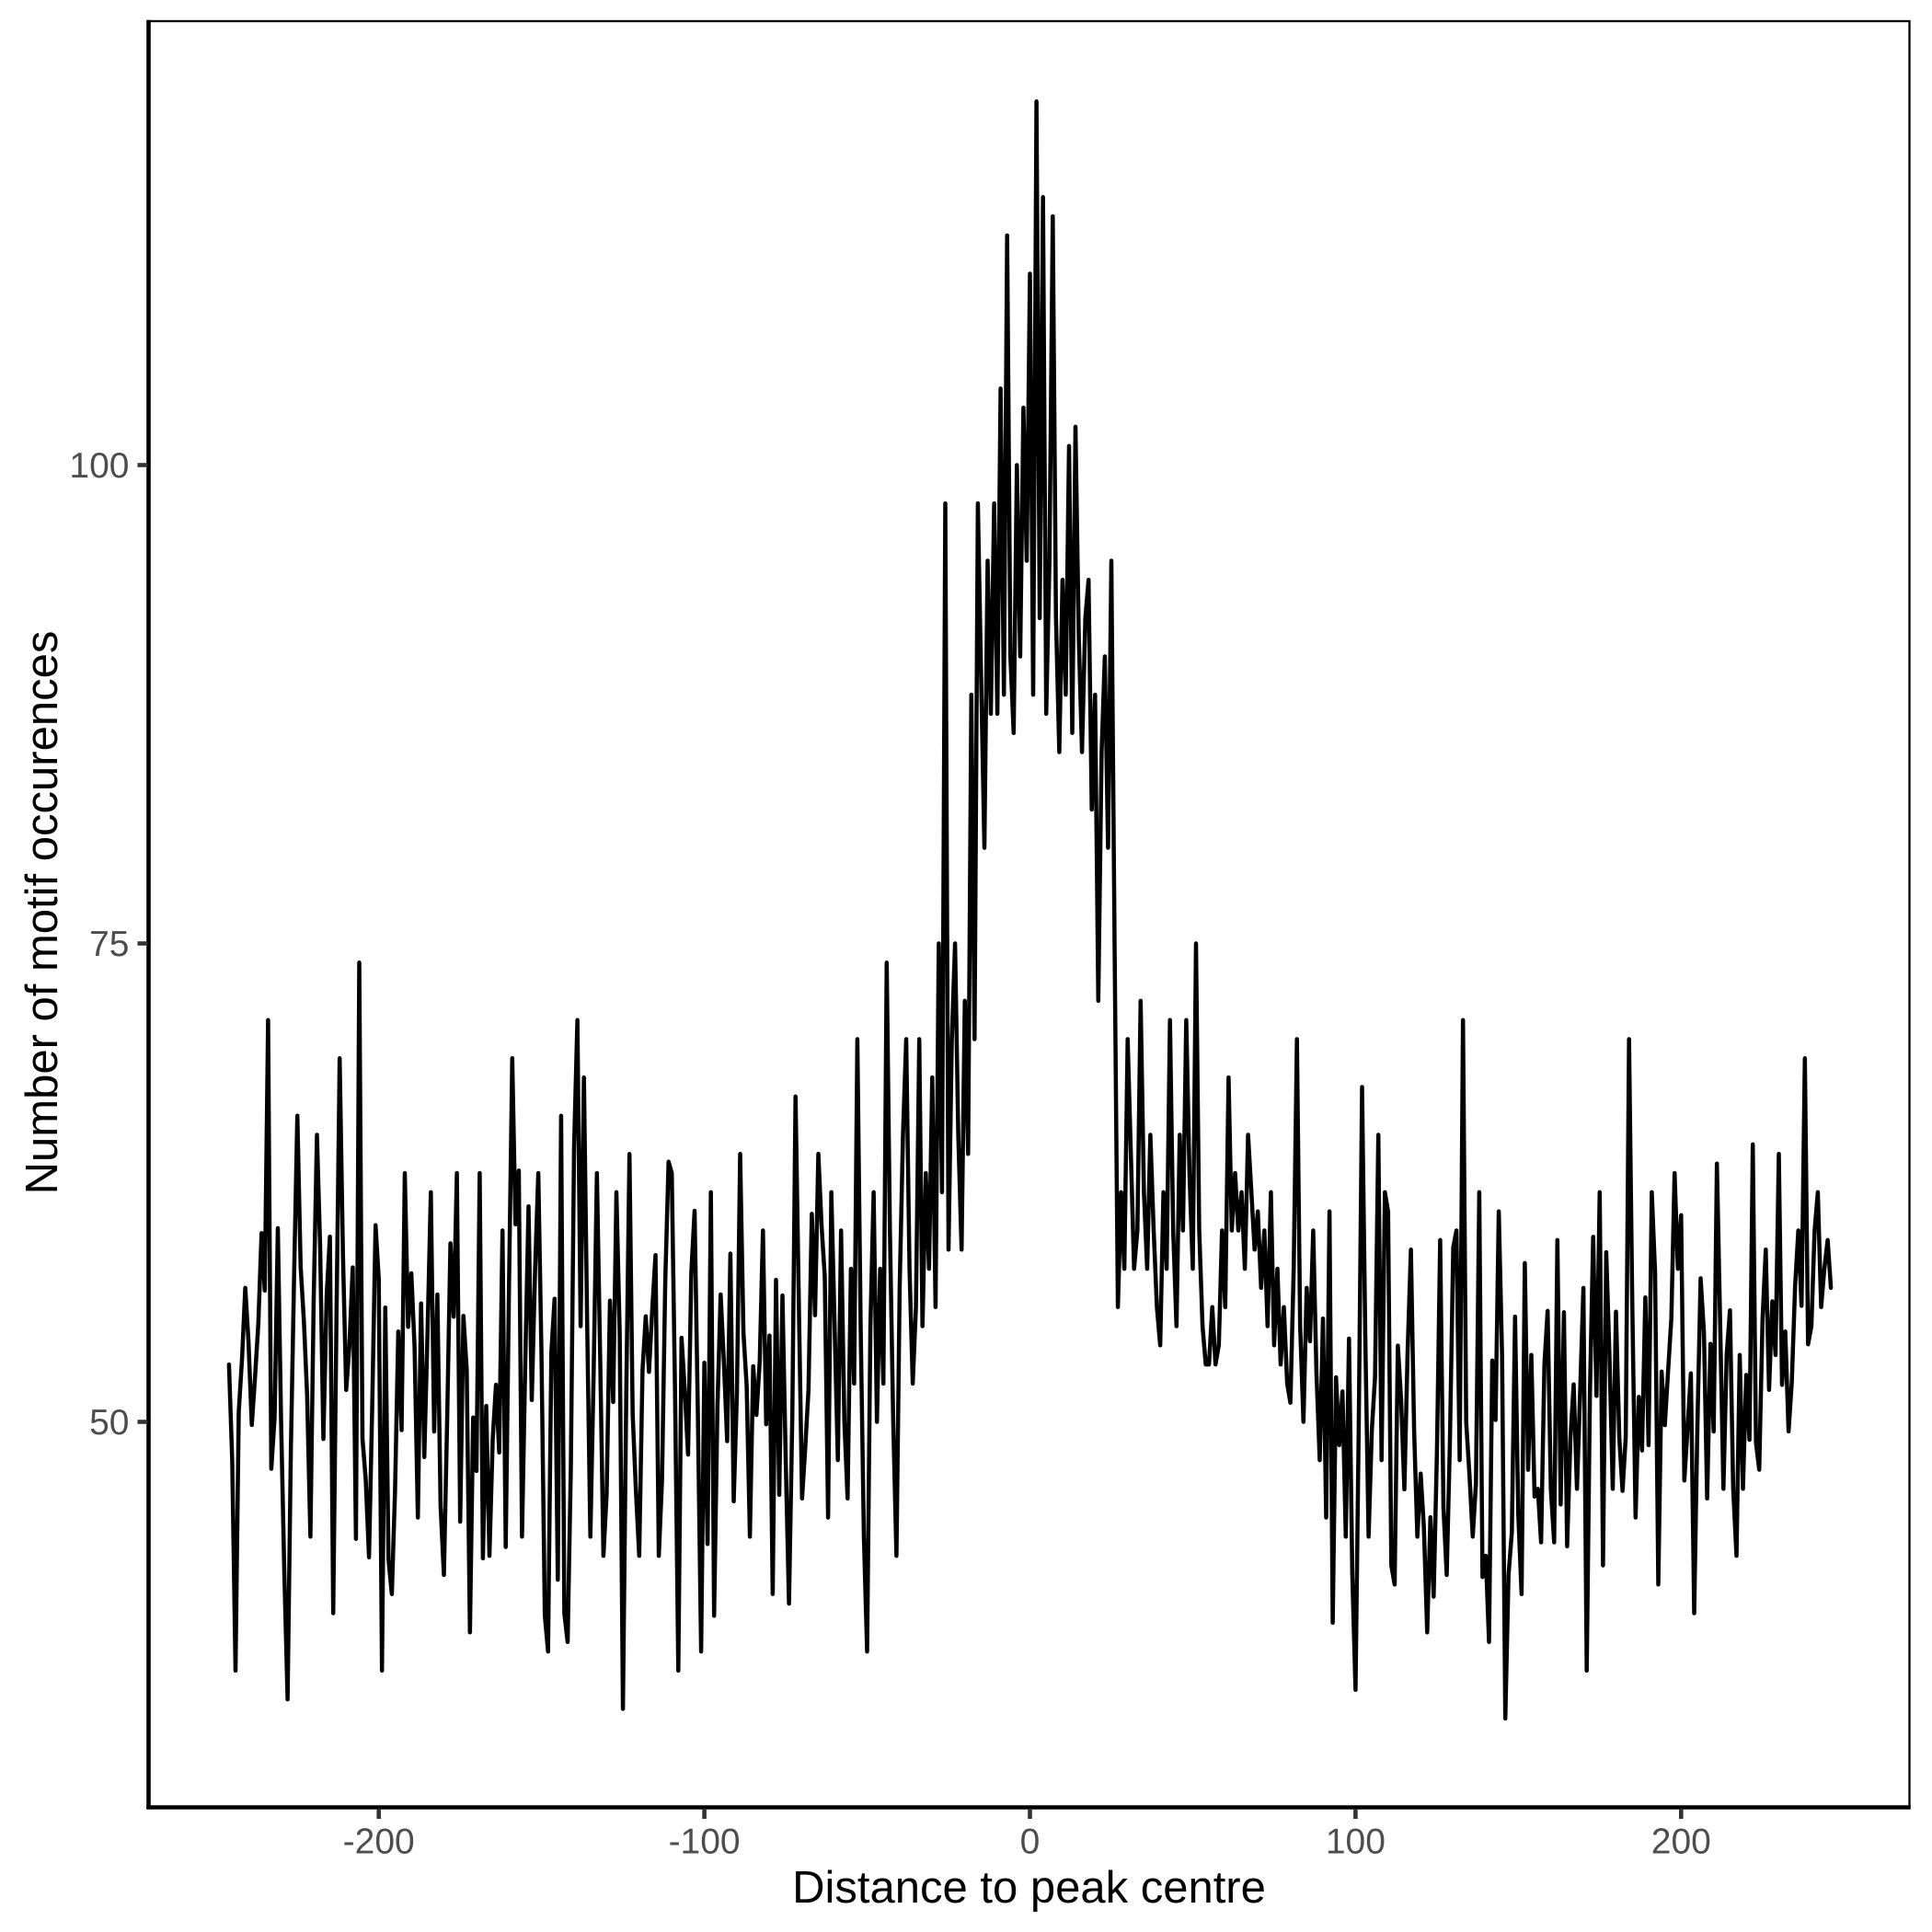  I want to click on svg-text: 0, so click(1030, 1842).